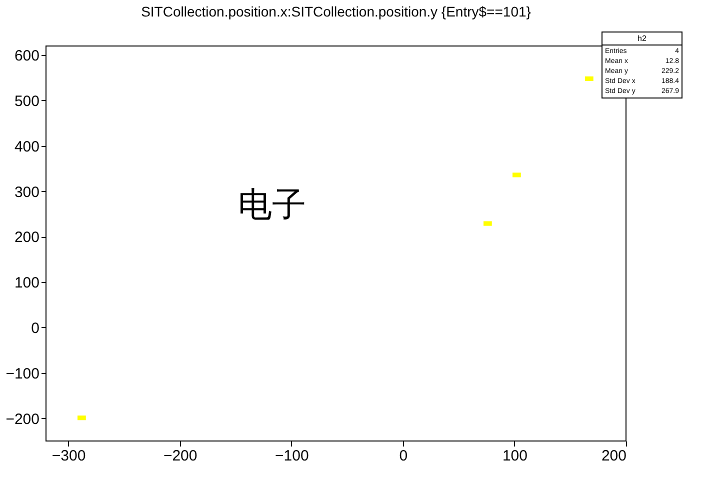  Describe the element at coordinates (27, 283) in the screenshot. I see `y-tick-label: 100` at that location.